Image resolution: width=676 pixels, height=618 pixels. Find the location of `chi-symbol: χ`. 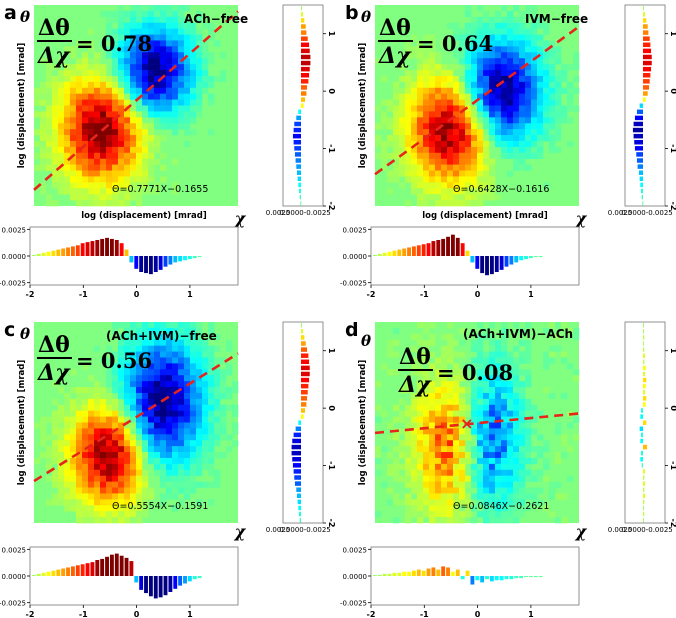

chi-symbol: χ is located at coordinates (581, 218).